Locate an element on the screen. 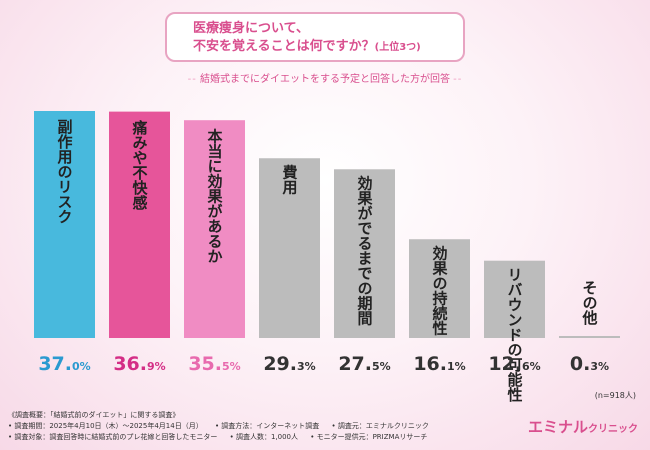 The height and width of the screenshot is (450, 650). value-label: 0.3% is located at coordinates (589, 364).